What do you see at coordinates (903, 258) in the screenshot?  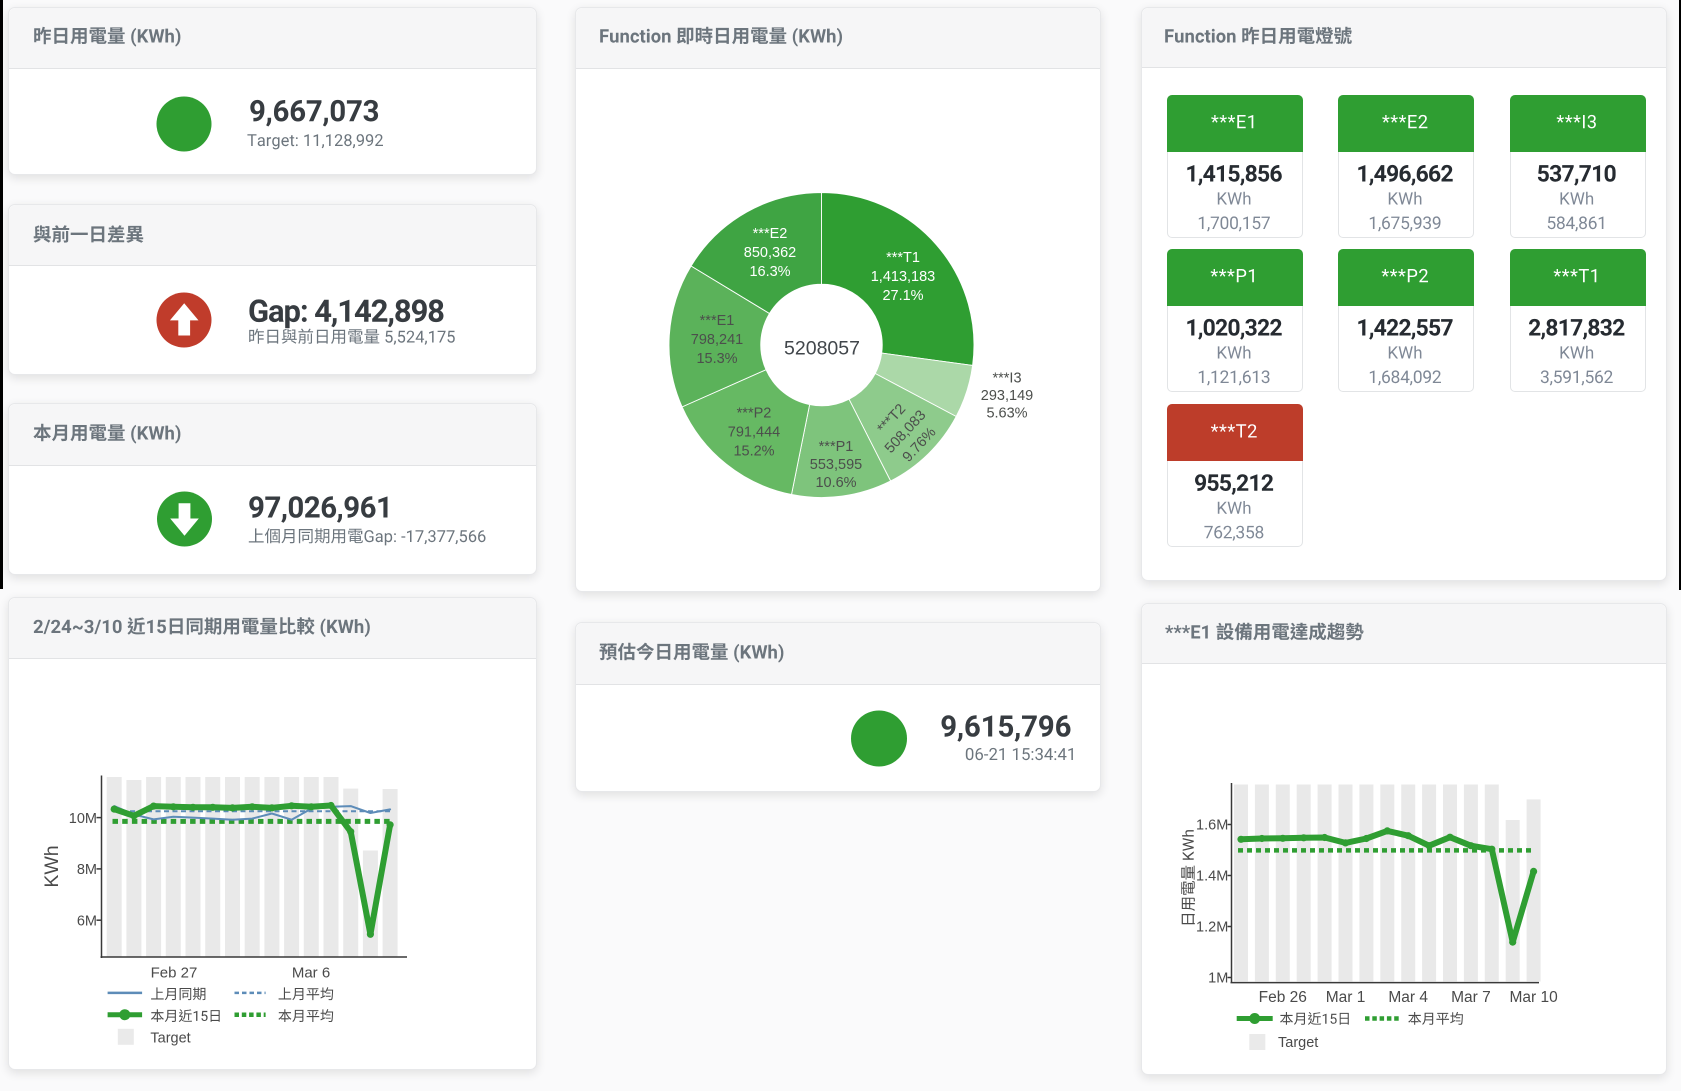 I see `svg-text: ***T1` at bounding box center [903, 258].